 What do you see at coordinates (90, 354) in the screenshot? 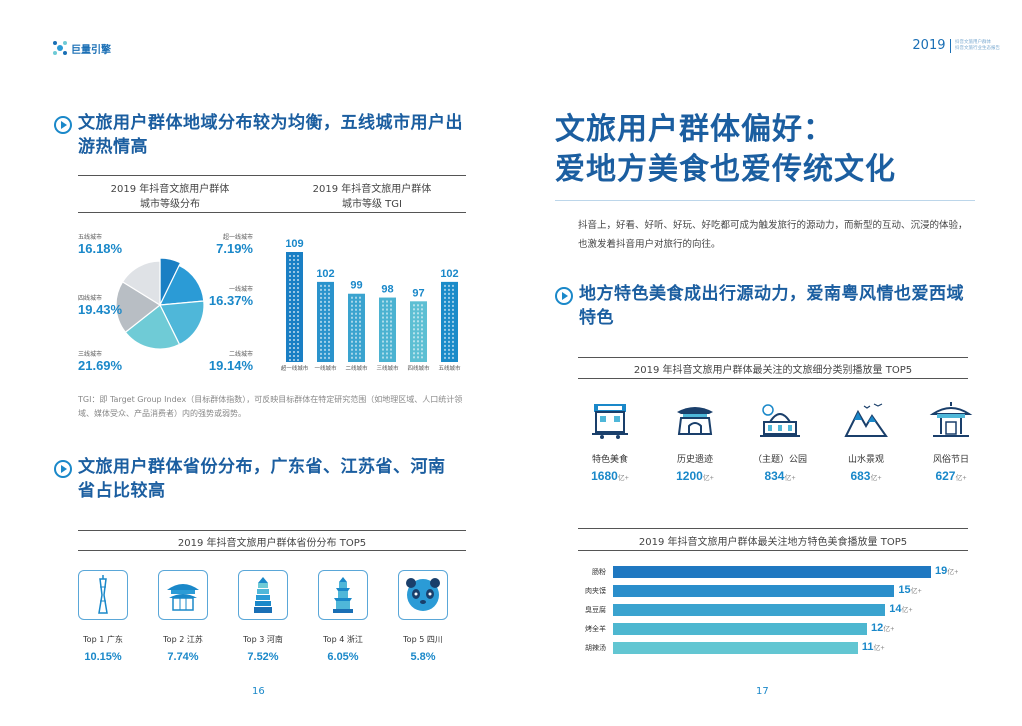
I see `pie-label-name: 三线城市` at bounding box center [90, 354].